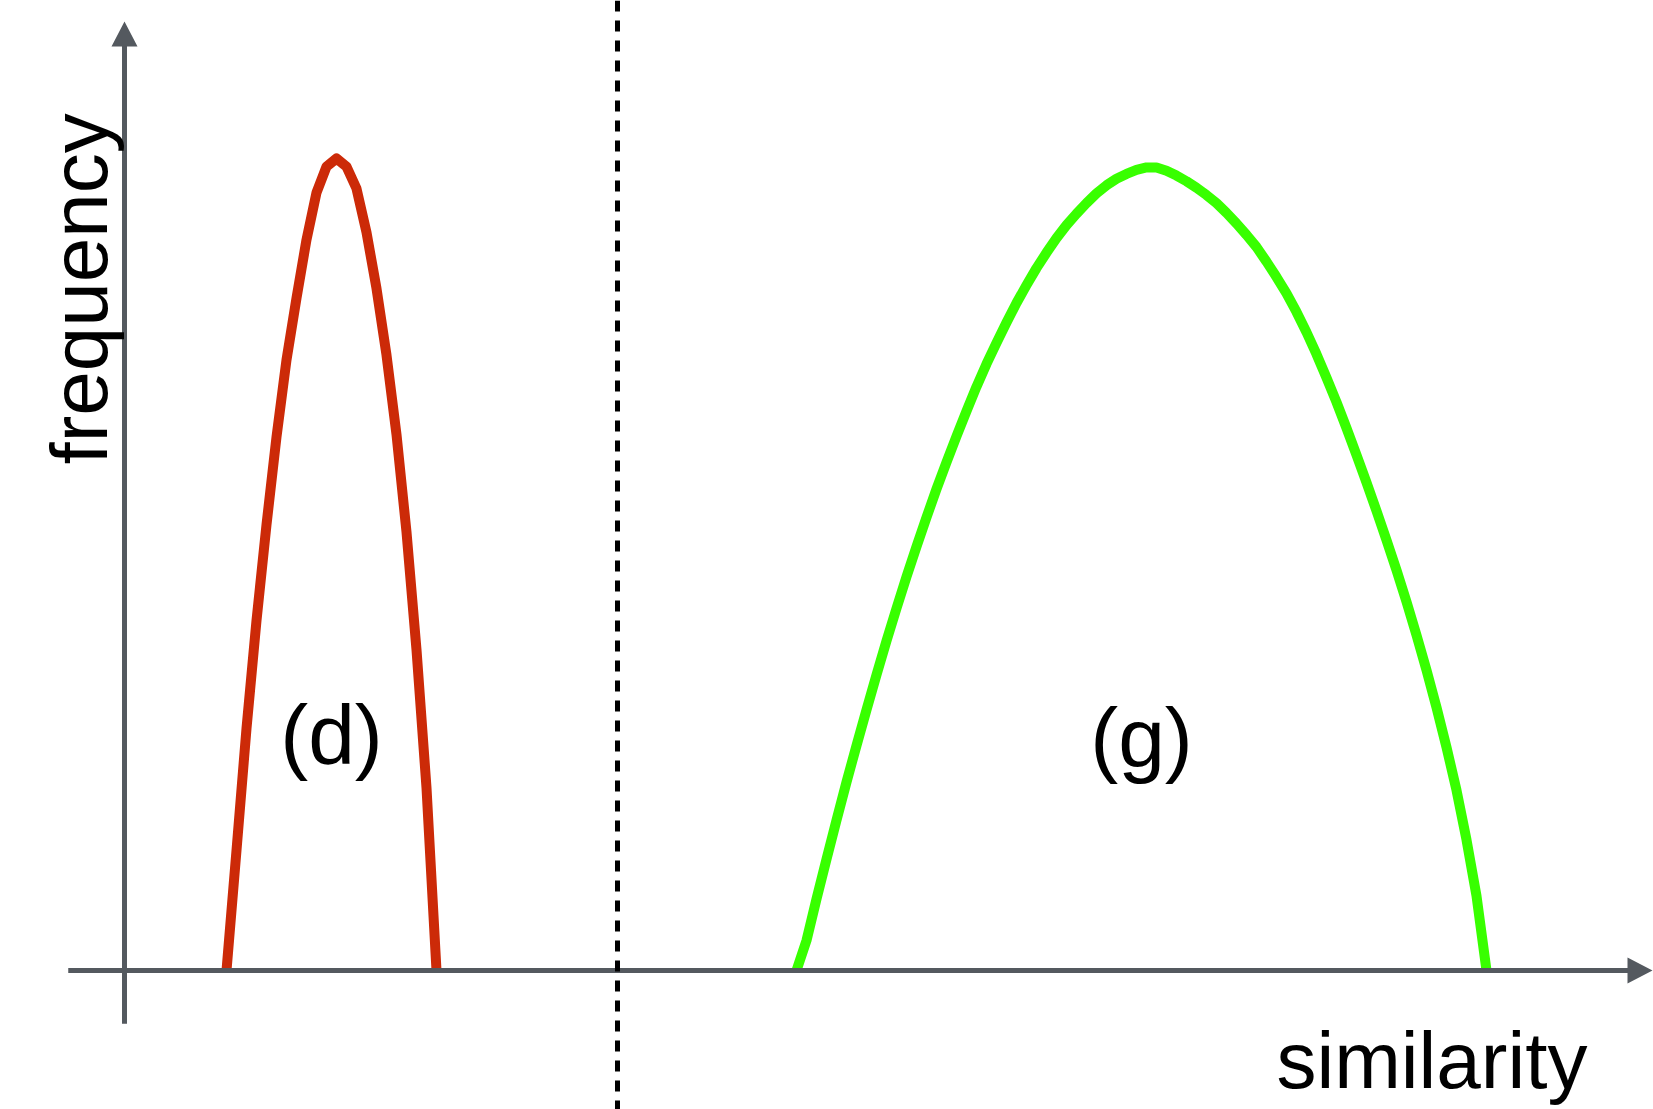 This screenshot has height=1109, width=1653. I want to click on y-axis-title: frequency, so click(79, 289).